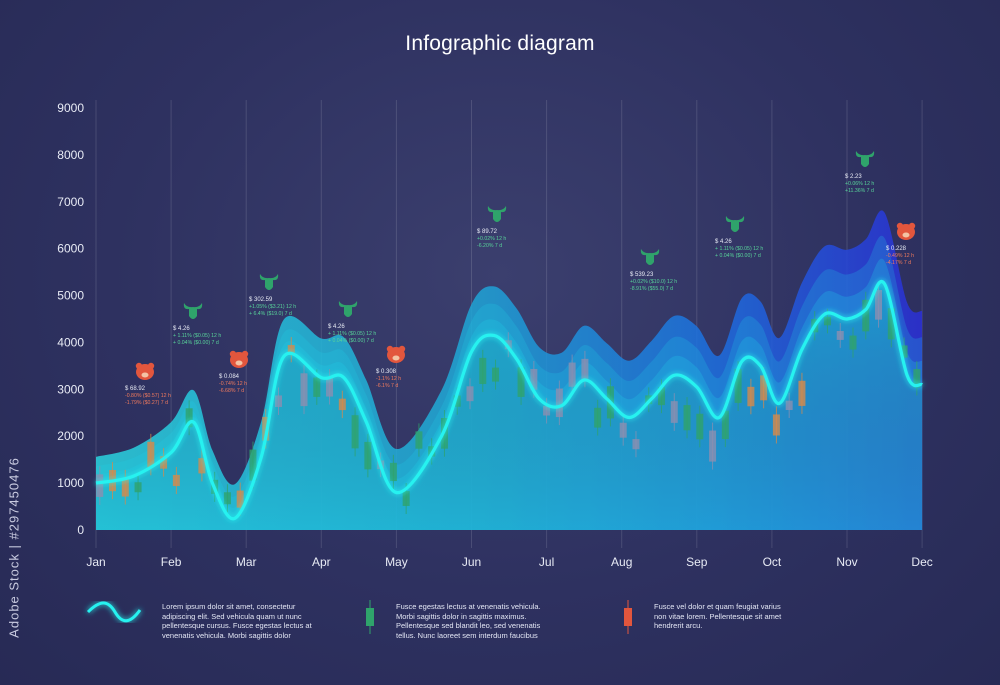 The image size is (1000, 685). Describe the element at coordinates (231, 391) in the screenshot. I see `annotation-change: -6.68% 7 d` at that location.